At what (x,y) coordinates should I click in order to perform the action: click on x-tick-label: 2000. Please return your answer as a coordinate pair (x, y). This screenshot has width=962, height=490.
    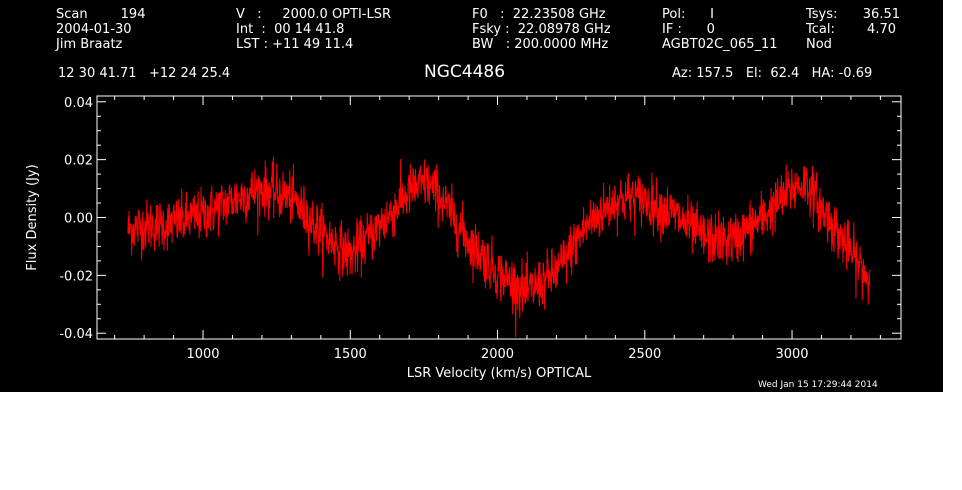
    Looking at the image, I should click on (497, 354).